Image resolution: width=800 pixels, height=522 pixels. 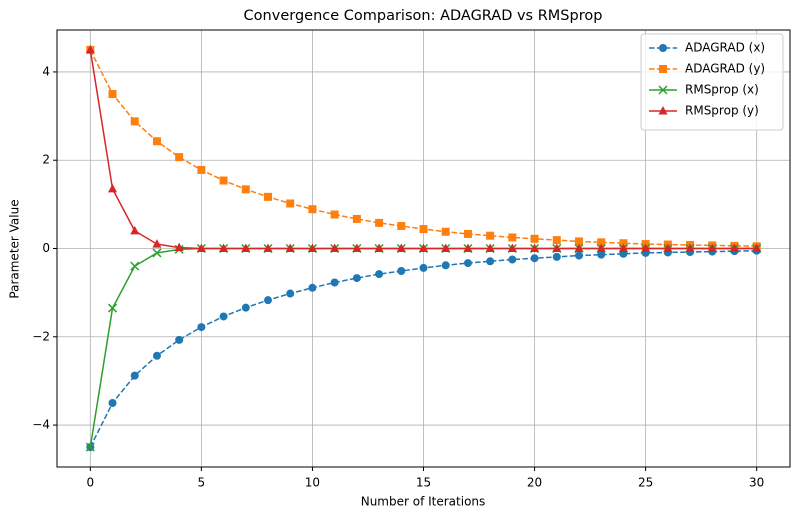 I want to click on x-tick-label: 30, so click(x=756, y=483).